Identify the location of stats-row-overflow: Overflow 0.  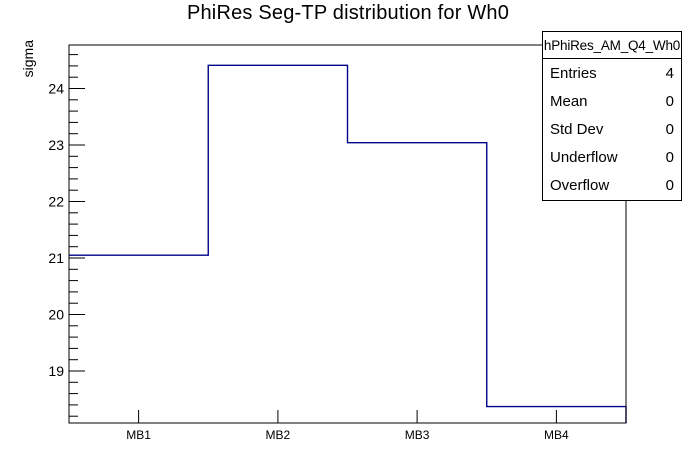
(612, 186).